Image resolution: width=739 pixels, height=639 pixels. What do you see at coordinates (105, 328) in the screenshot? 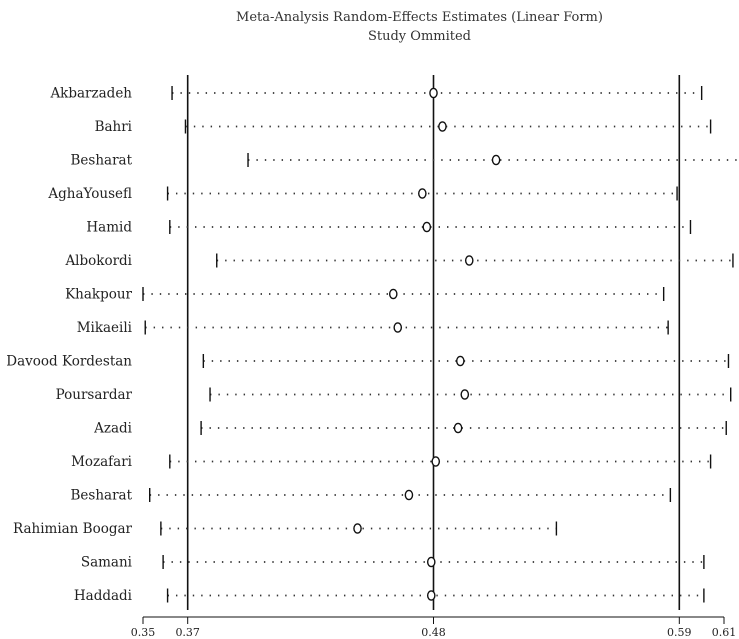
I see `study-label: Mikaeili` at bounding box center [105, 328].